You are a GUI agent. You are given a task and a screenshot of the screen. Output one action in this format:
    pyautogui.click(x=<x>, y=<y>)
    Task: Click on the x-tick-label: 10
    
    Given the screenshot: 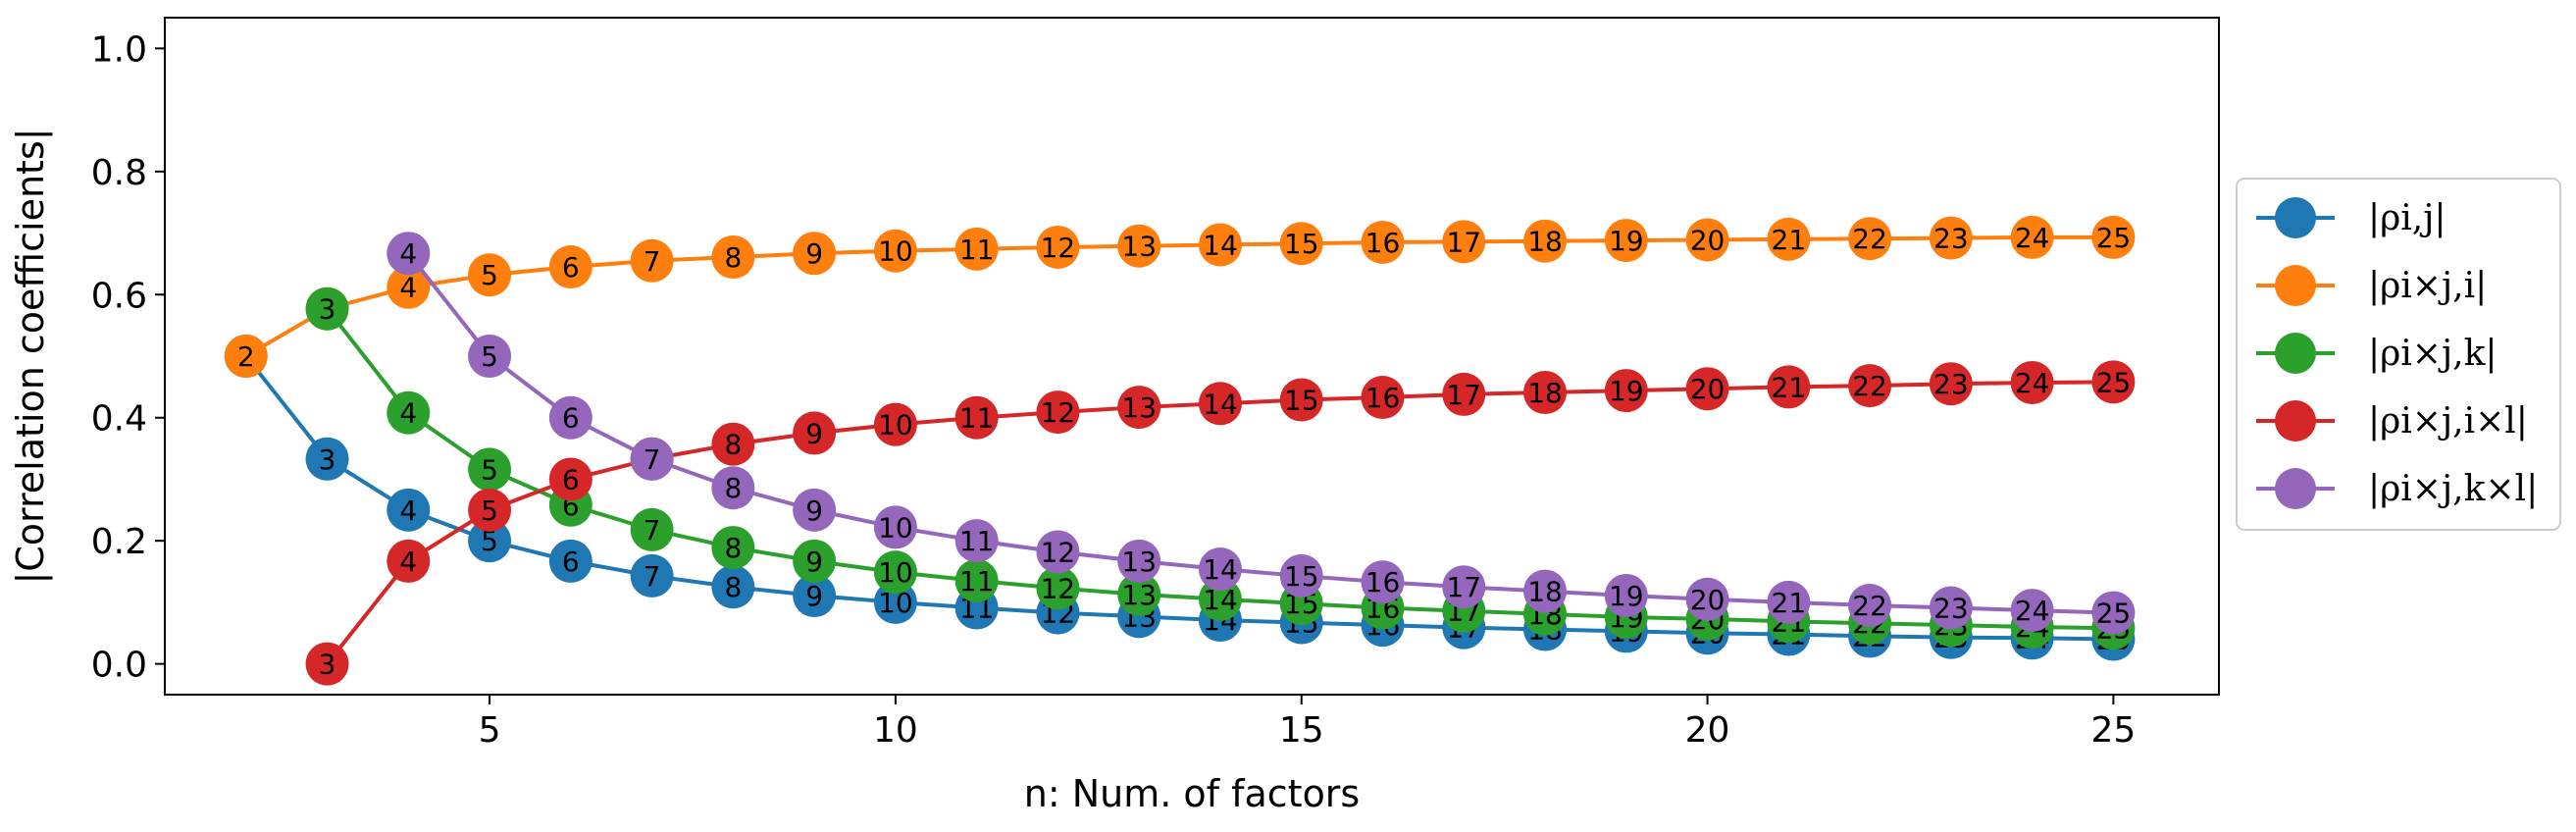 What is the action you would take?
    pyautogui.click(x=895, y=730)
    